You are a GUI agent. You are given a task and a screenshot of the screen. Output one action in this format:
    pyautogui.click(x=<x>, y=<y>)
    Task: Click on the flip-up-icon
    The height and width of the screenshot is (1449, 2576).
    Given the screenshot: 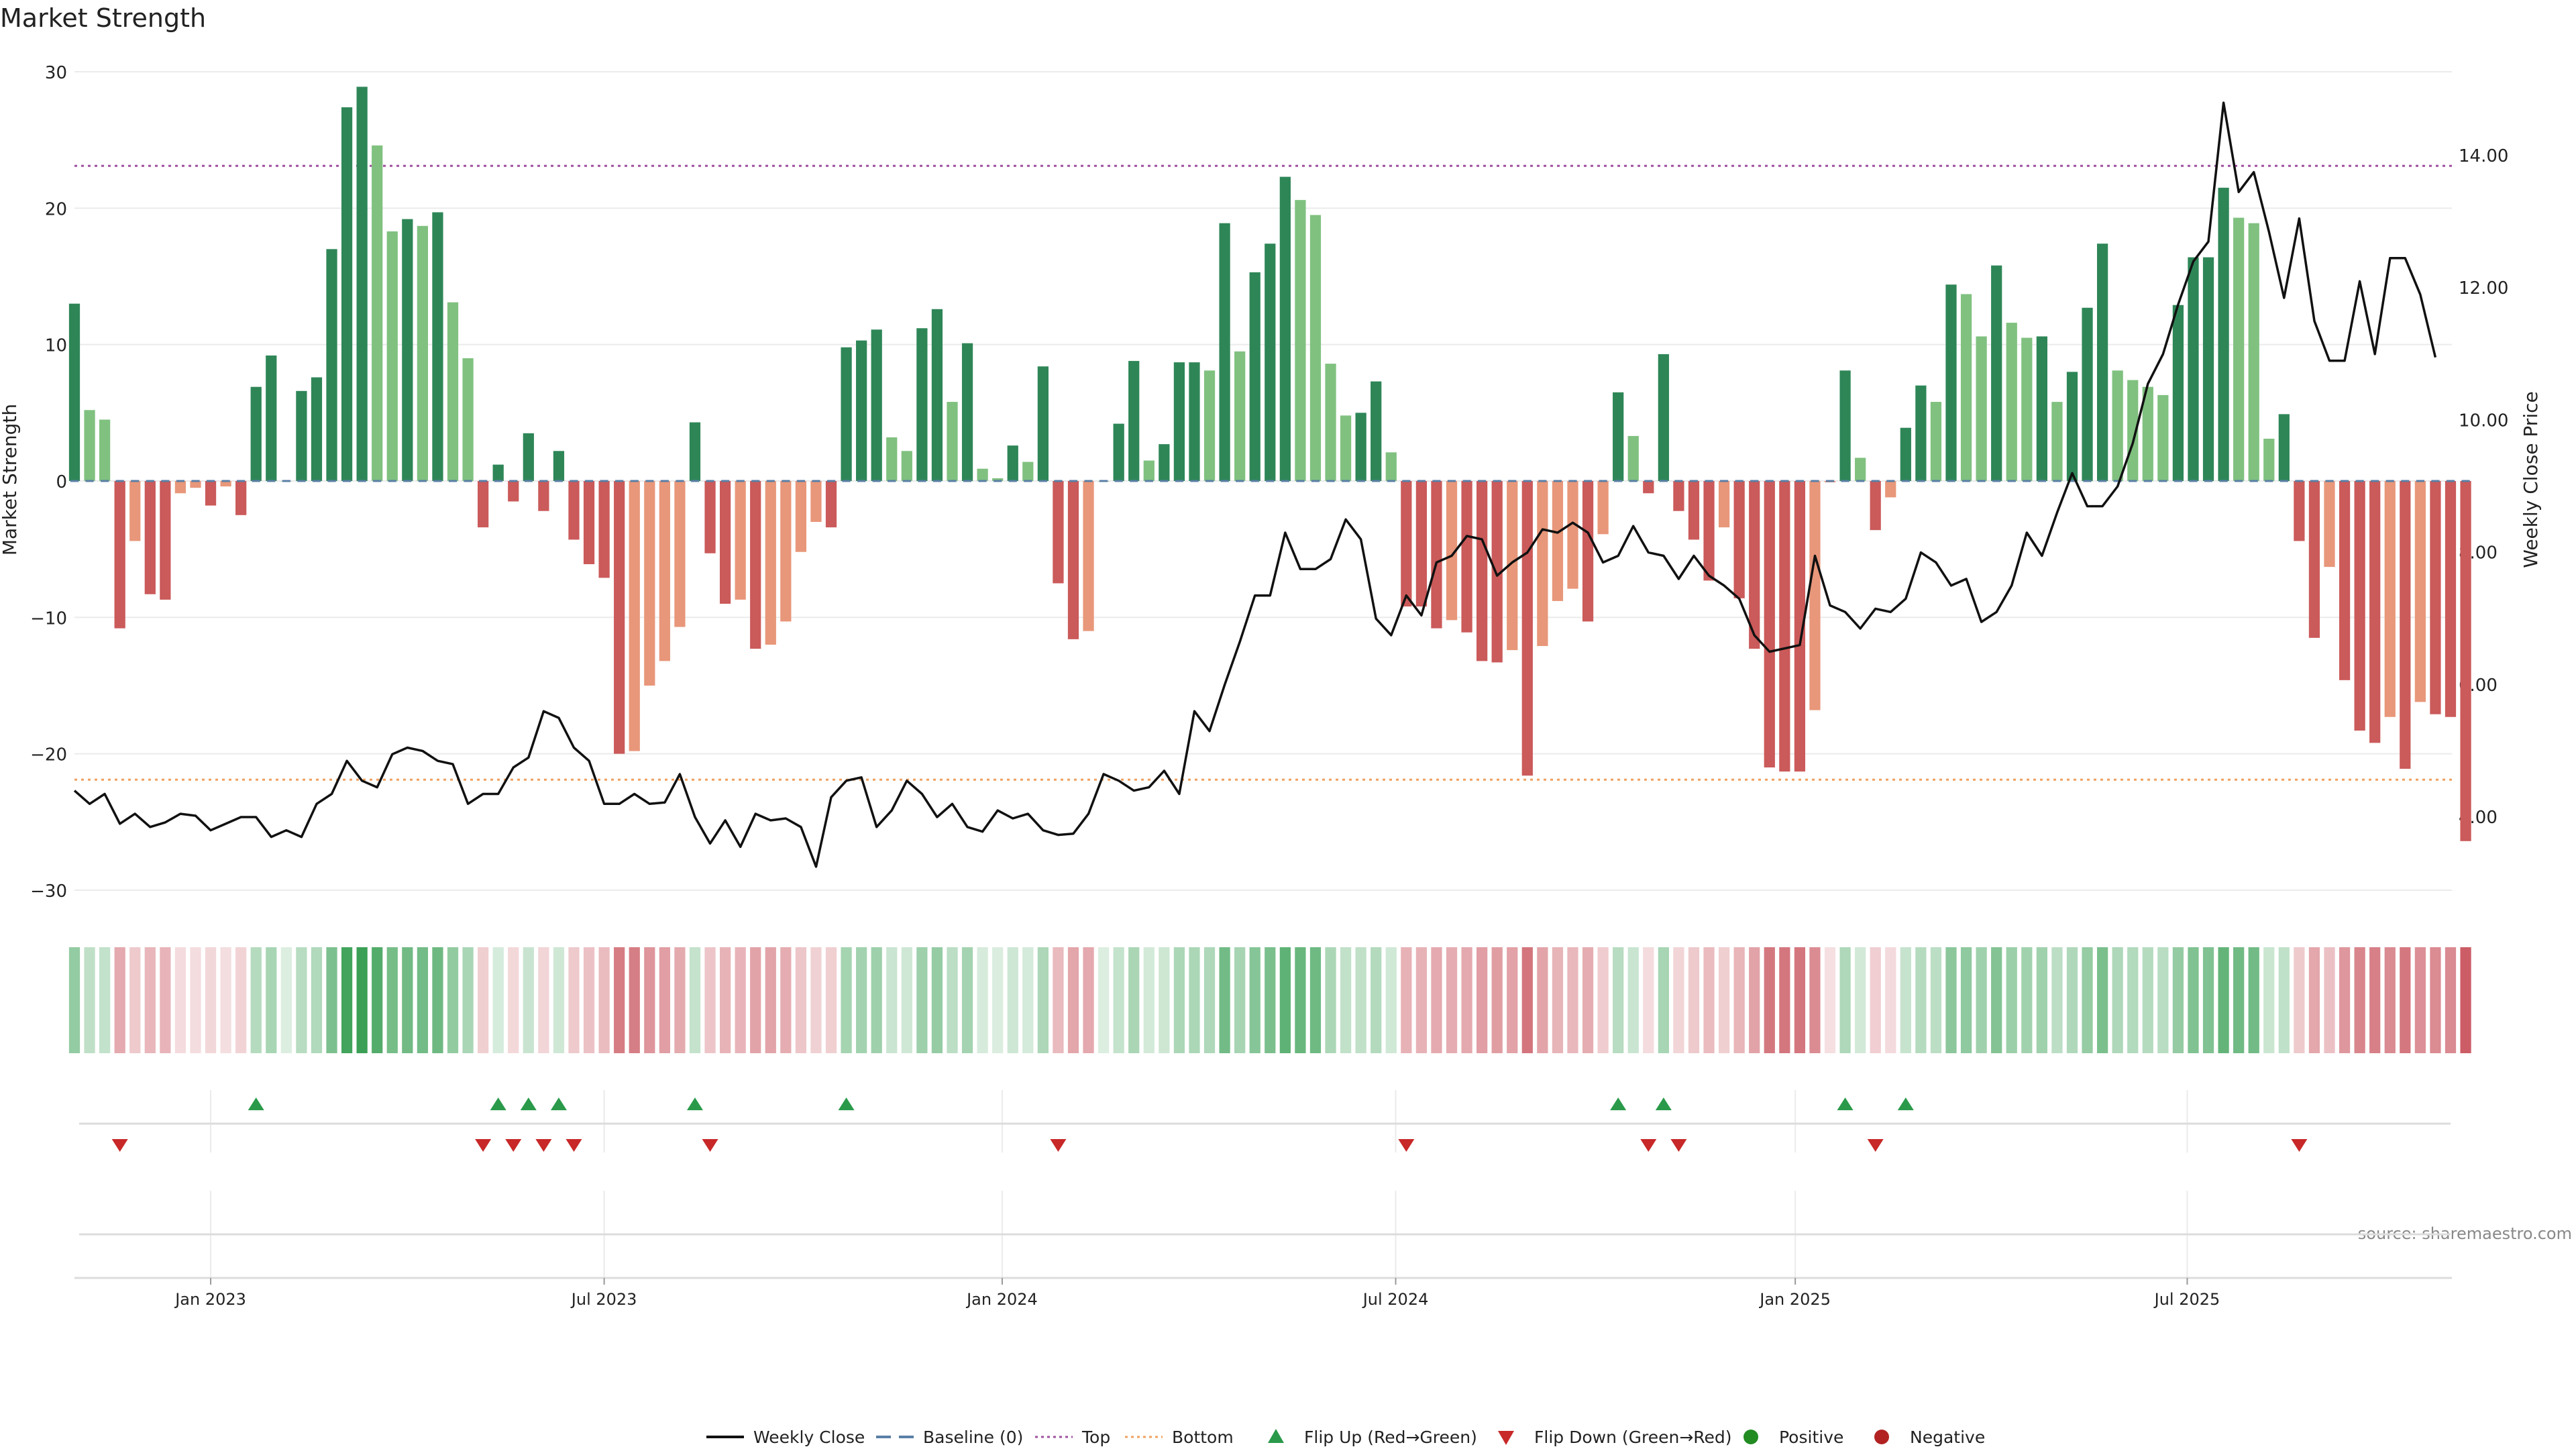 What is the action you would take?
    pyautogui.click(x=1276, y=1436)
    